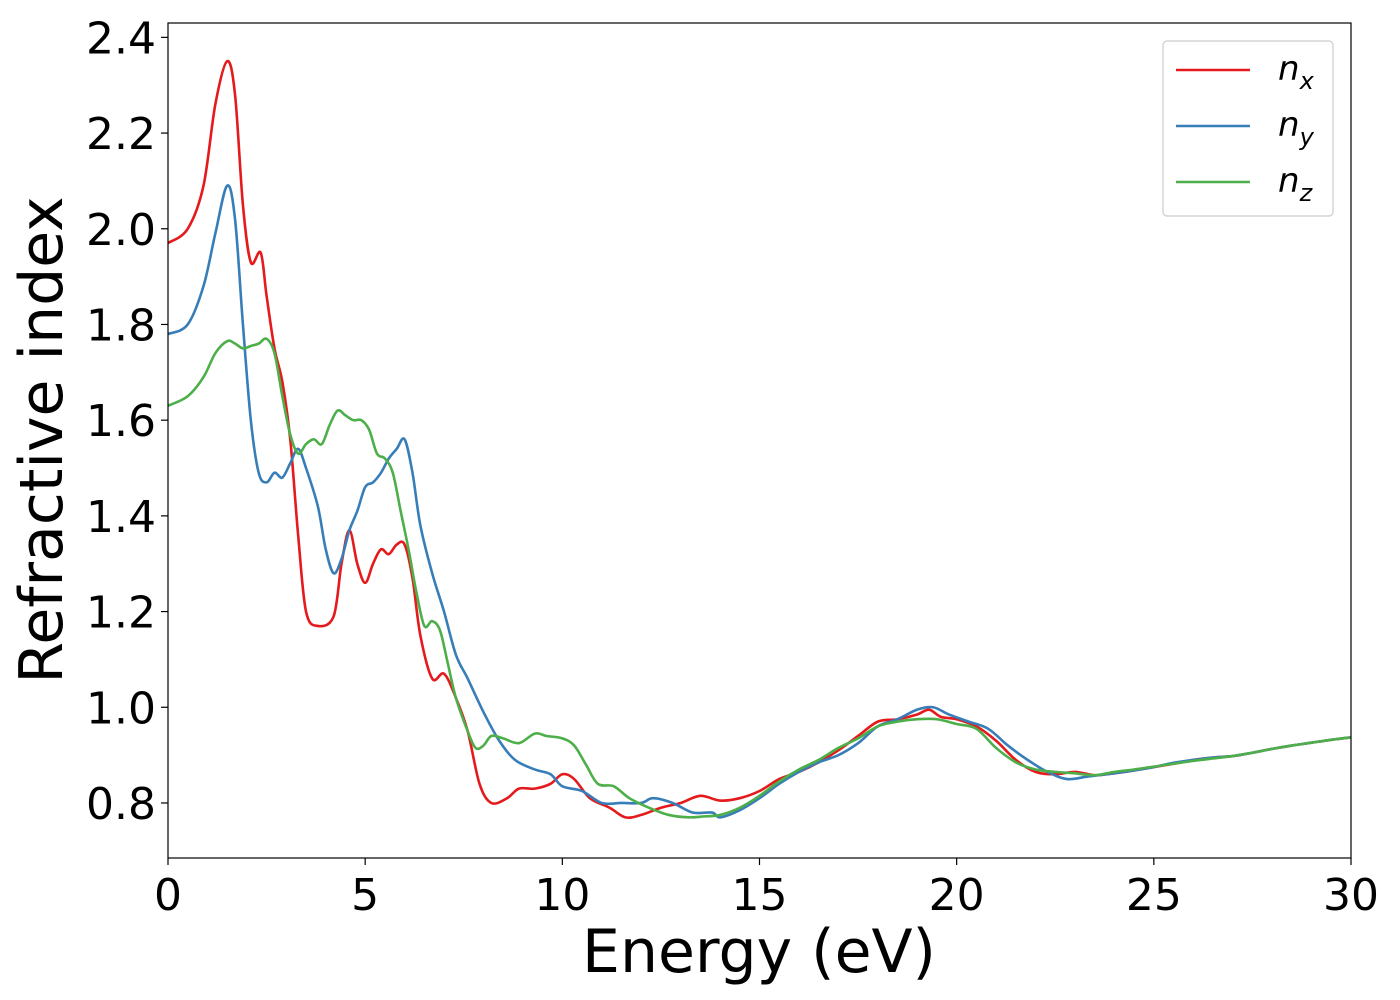 This screenshot has height=1000, width=1400. I want to click on x-axis-ticks: 0 5 10 15 20 25 30, so click(766, 889).